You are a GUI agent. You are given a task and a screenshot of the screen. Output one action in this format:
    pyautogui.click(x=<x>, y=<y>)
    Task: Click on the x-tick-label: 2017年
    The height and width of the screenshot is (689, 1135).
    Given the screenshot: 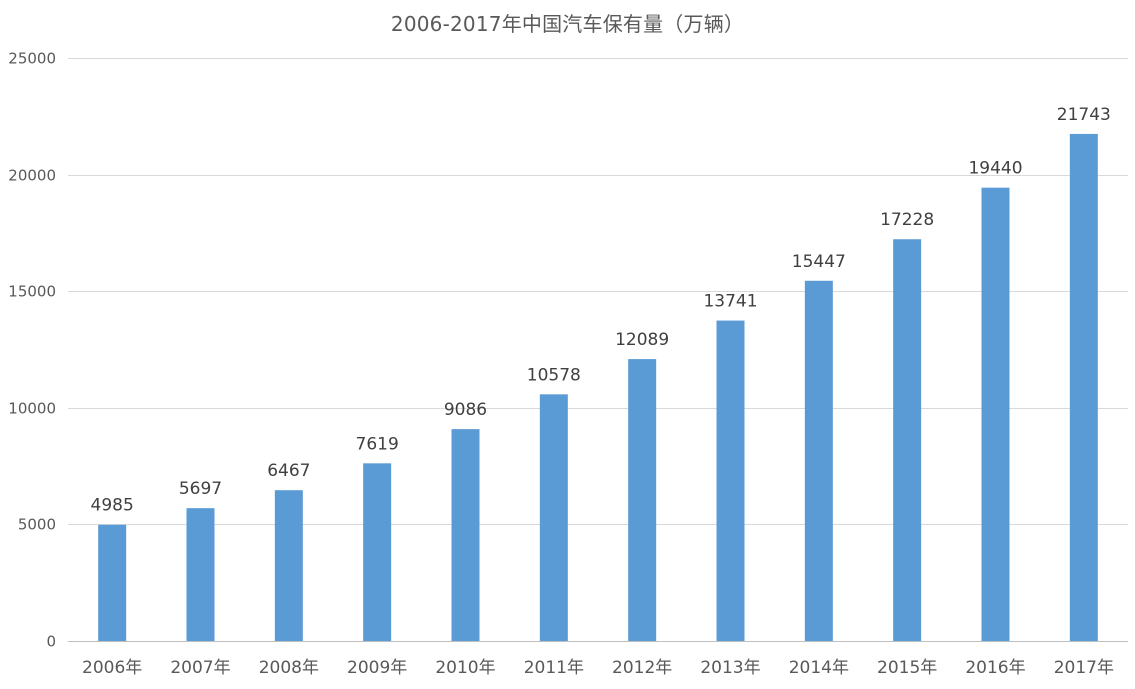 What is the action you would take?
    pyautogui.click(x=1084, y=668)
    